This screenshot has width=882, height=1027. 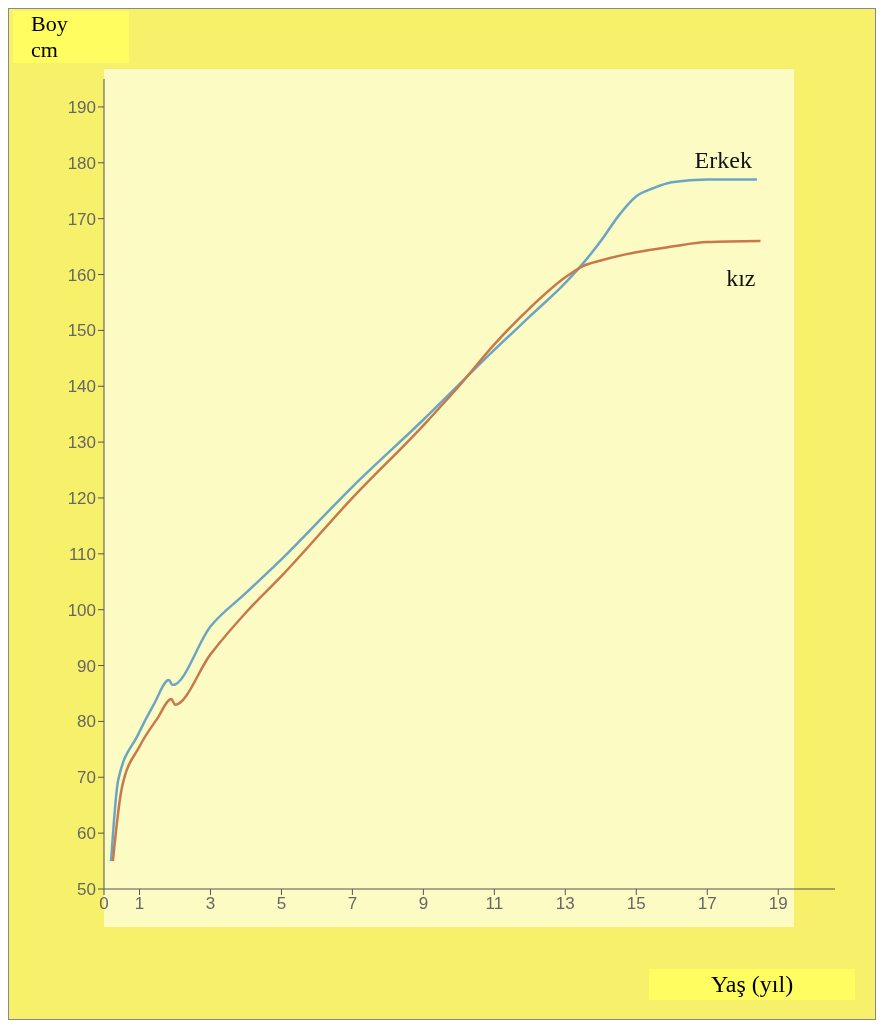 I want to click on x-tick-label: 11, so click(x=494, y=904).